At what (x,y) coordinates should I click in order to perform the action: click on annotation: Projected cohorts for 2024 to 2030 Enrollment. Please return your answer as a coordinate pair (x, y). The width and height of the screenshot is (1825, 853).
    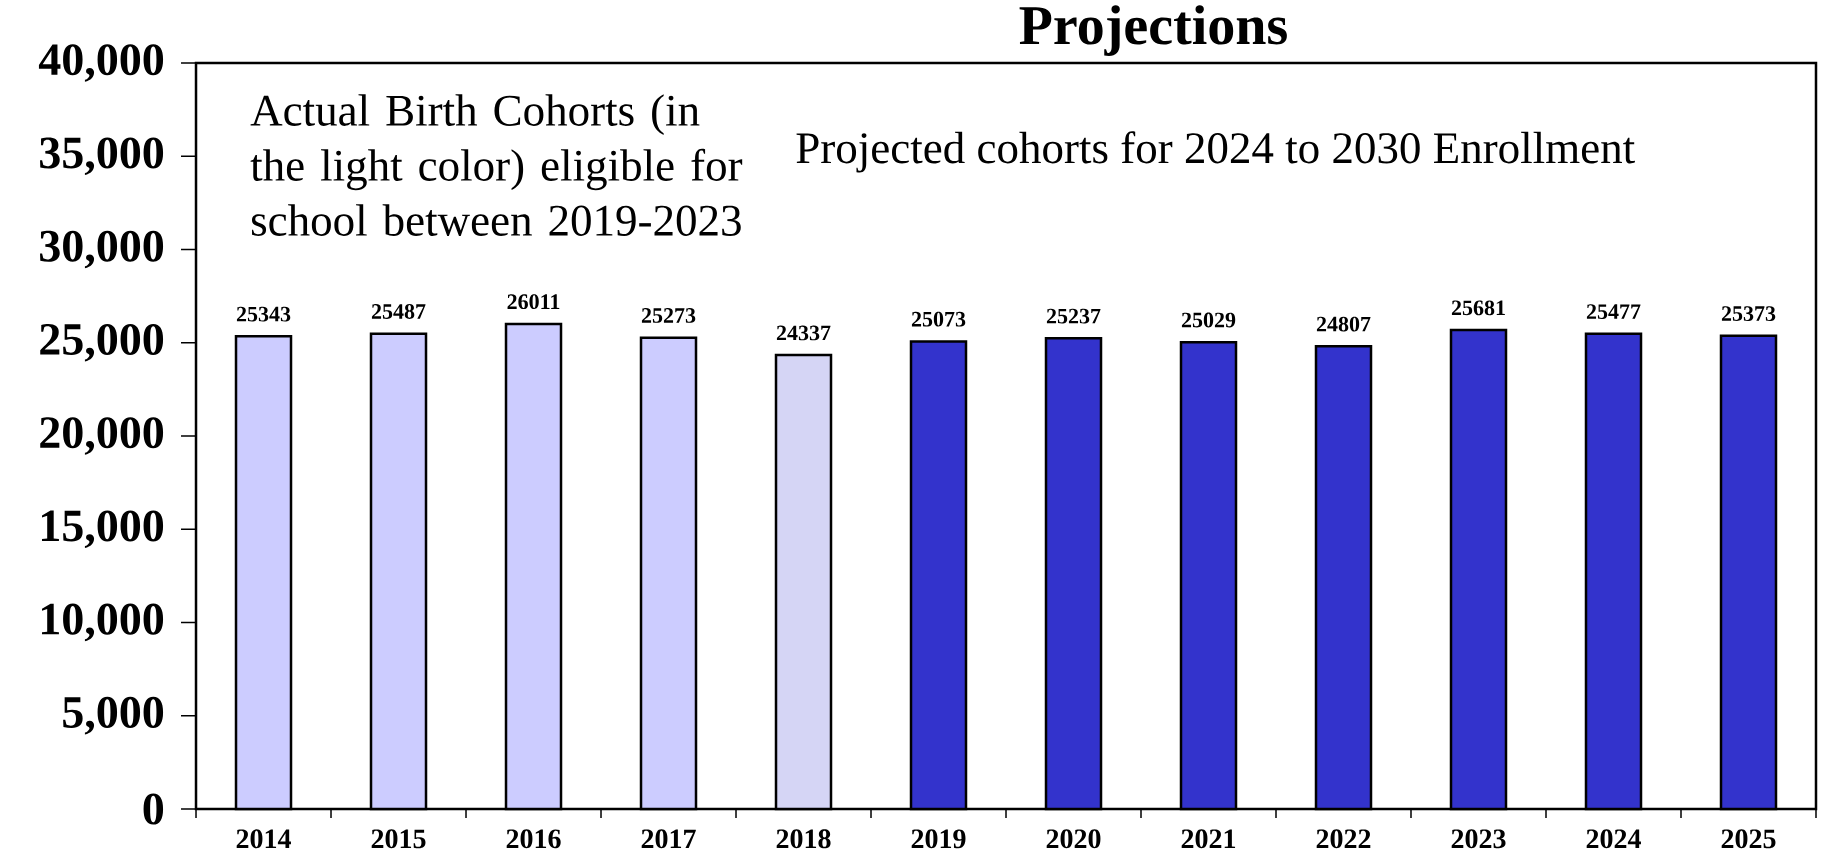
    Looking at the image, I should click on (1215, 152).